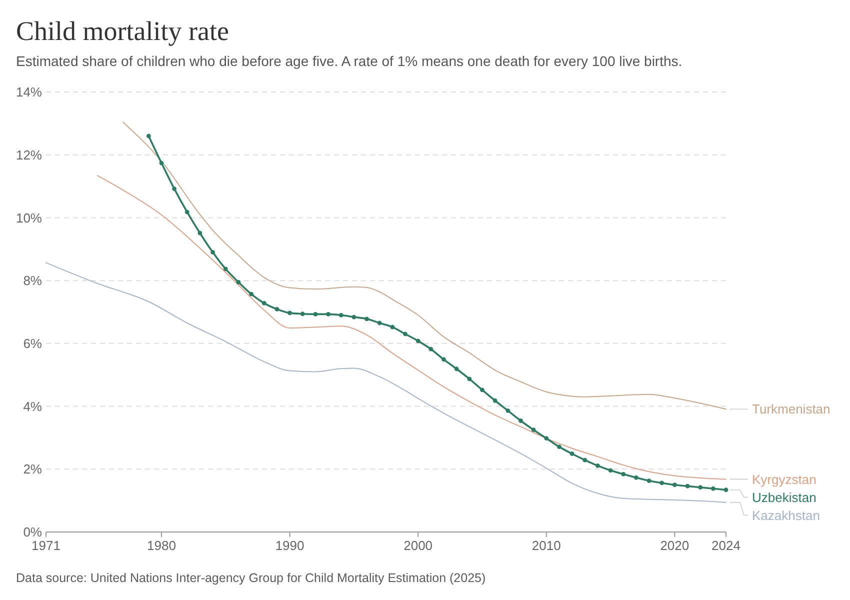 The width and height of the screenshot is (850, 600). Describe the element at coordinates (29, 92) in the screenshot. I see `y-tick-label: 14%` at that location.